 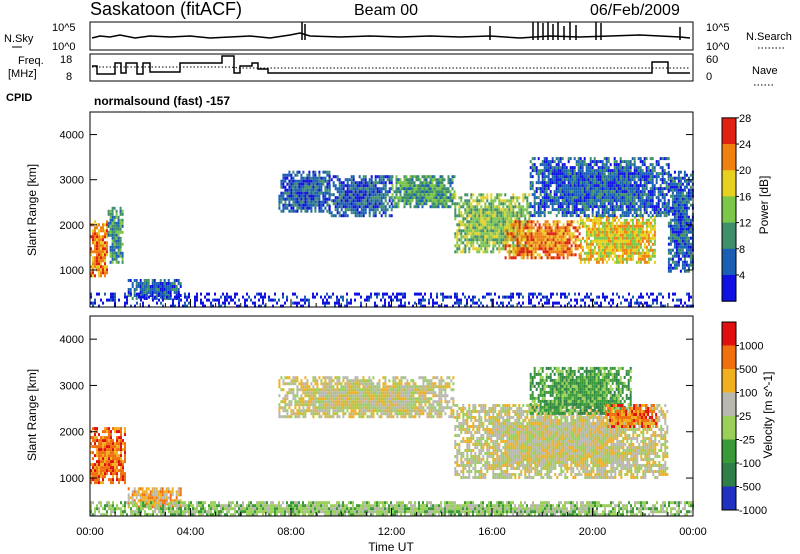 What do you see at coordinates (745, 119) in the screenshot?
I see `colorbar-tick-label: 28` at bounding box center [745, 119].